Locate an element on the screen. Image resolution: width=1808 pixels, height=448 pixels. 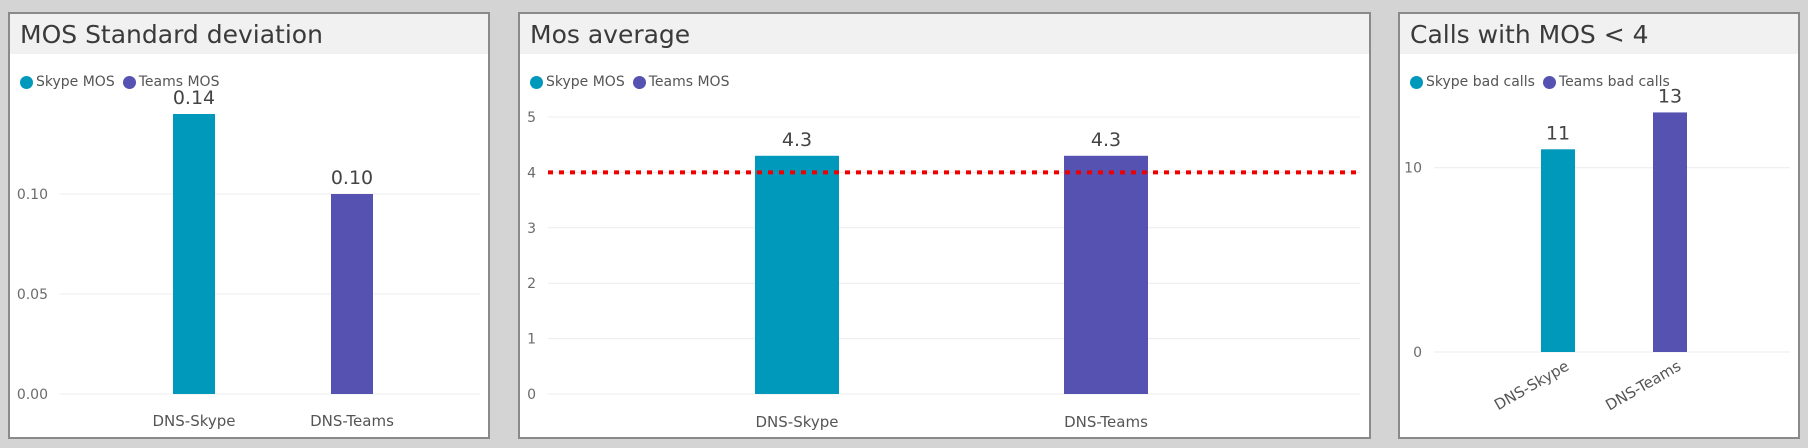
panel-title: MOS Standard deviation is located at coordinates (249, 34).